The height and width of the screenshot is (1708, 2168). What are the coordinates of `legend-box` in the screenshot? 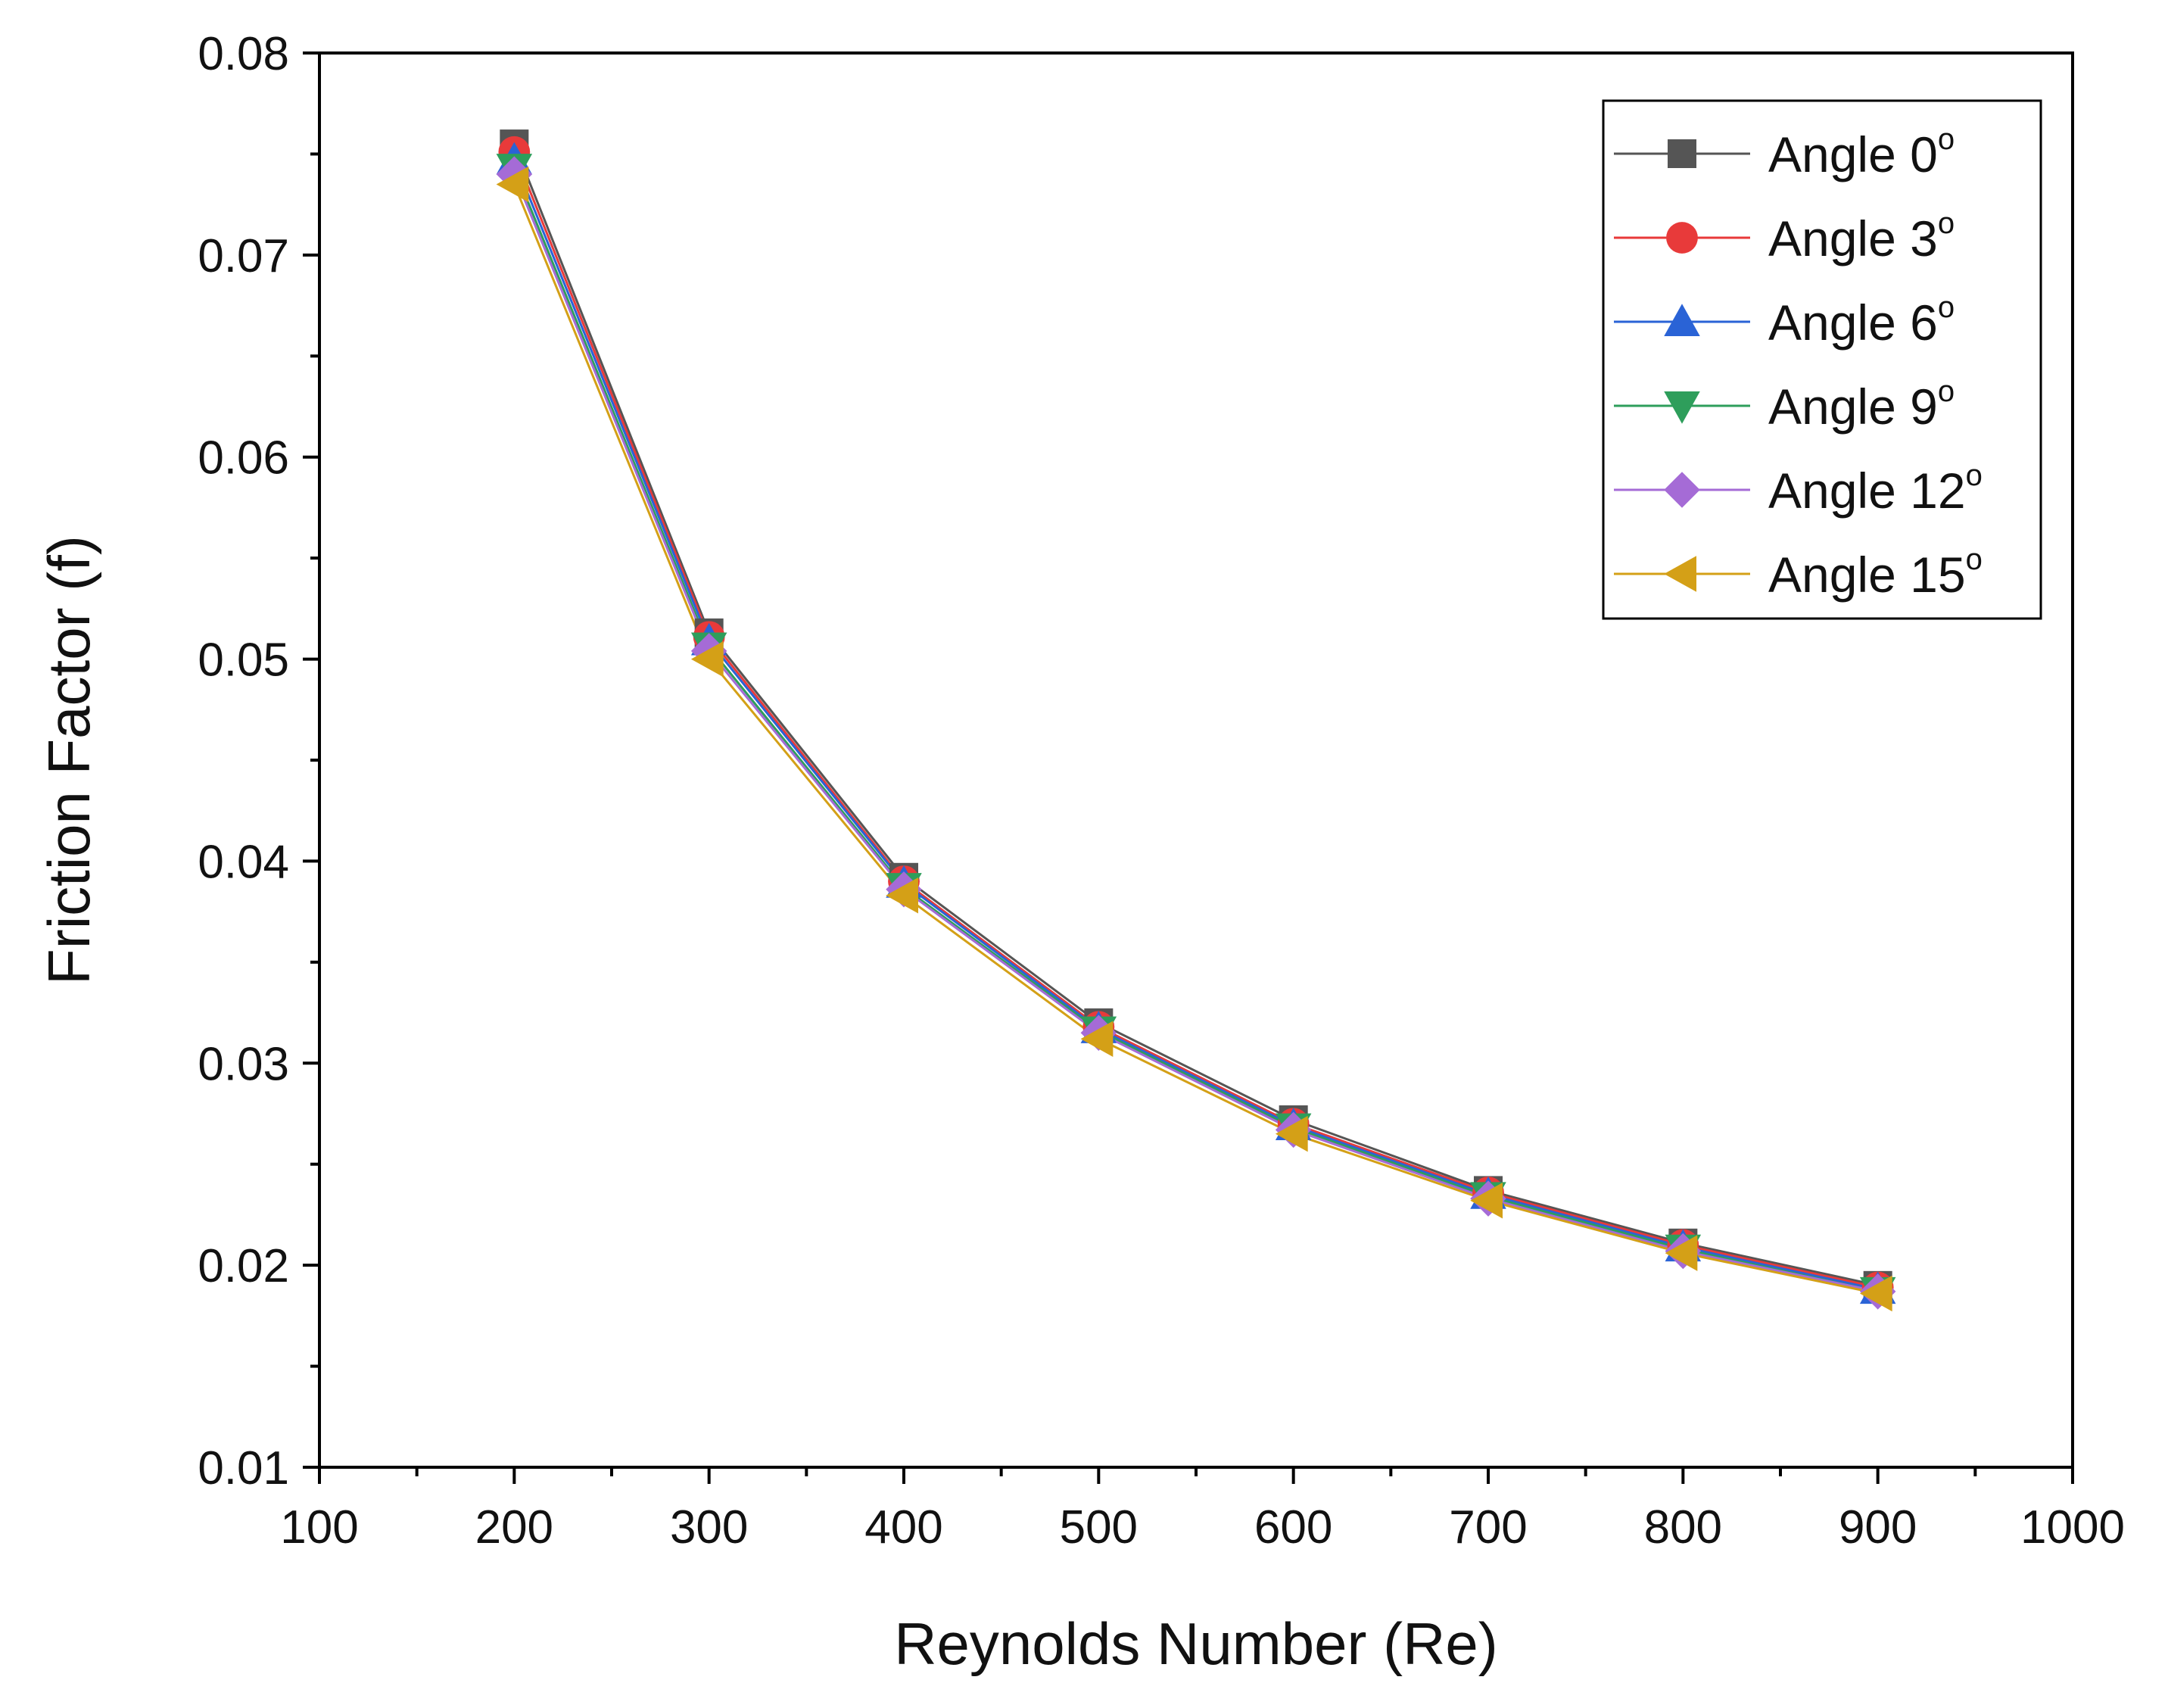 It's located at (1822, 359).